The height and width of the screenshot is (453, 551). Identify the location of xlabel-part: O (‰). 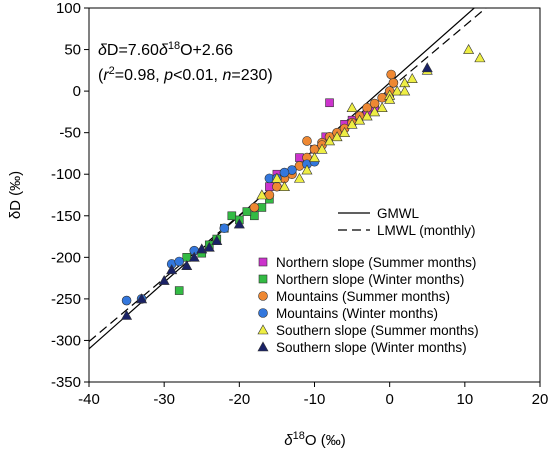
(325, 440).